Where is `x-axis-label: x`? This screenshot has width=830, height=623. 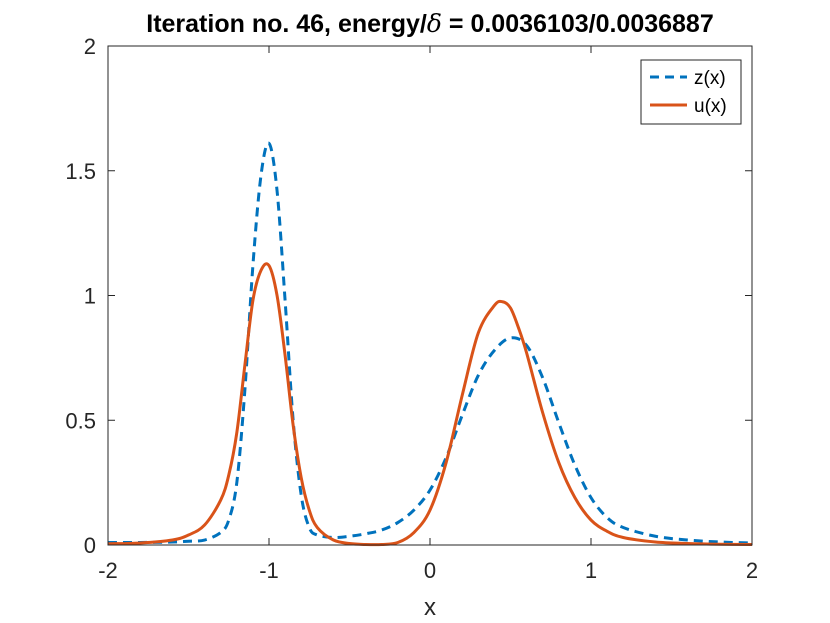
x-axis-label: x is located at coordinates (430, 607).